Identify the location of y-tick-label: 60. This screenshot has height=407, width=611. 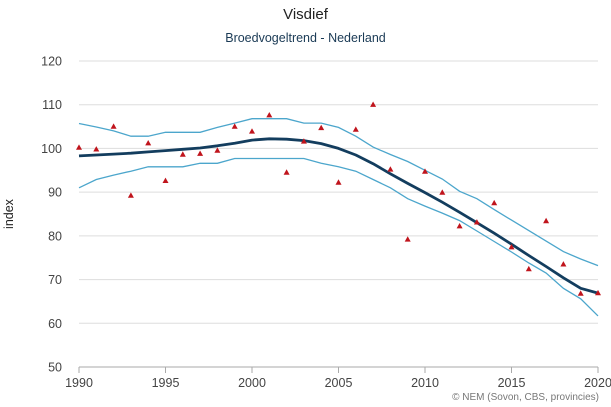
(55, 324).